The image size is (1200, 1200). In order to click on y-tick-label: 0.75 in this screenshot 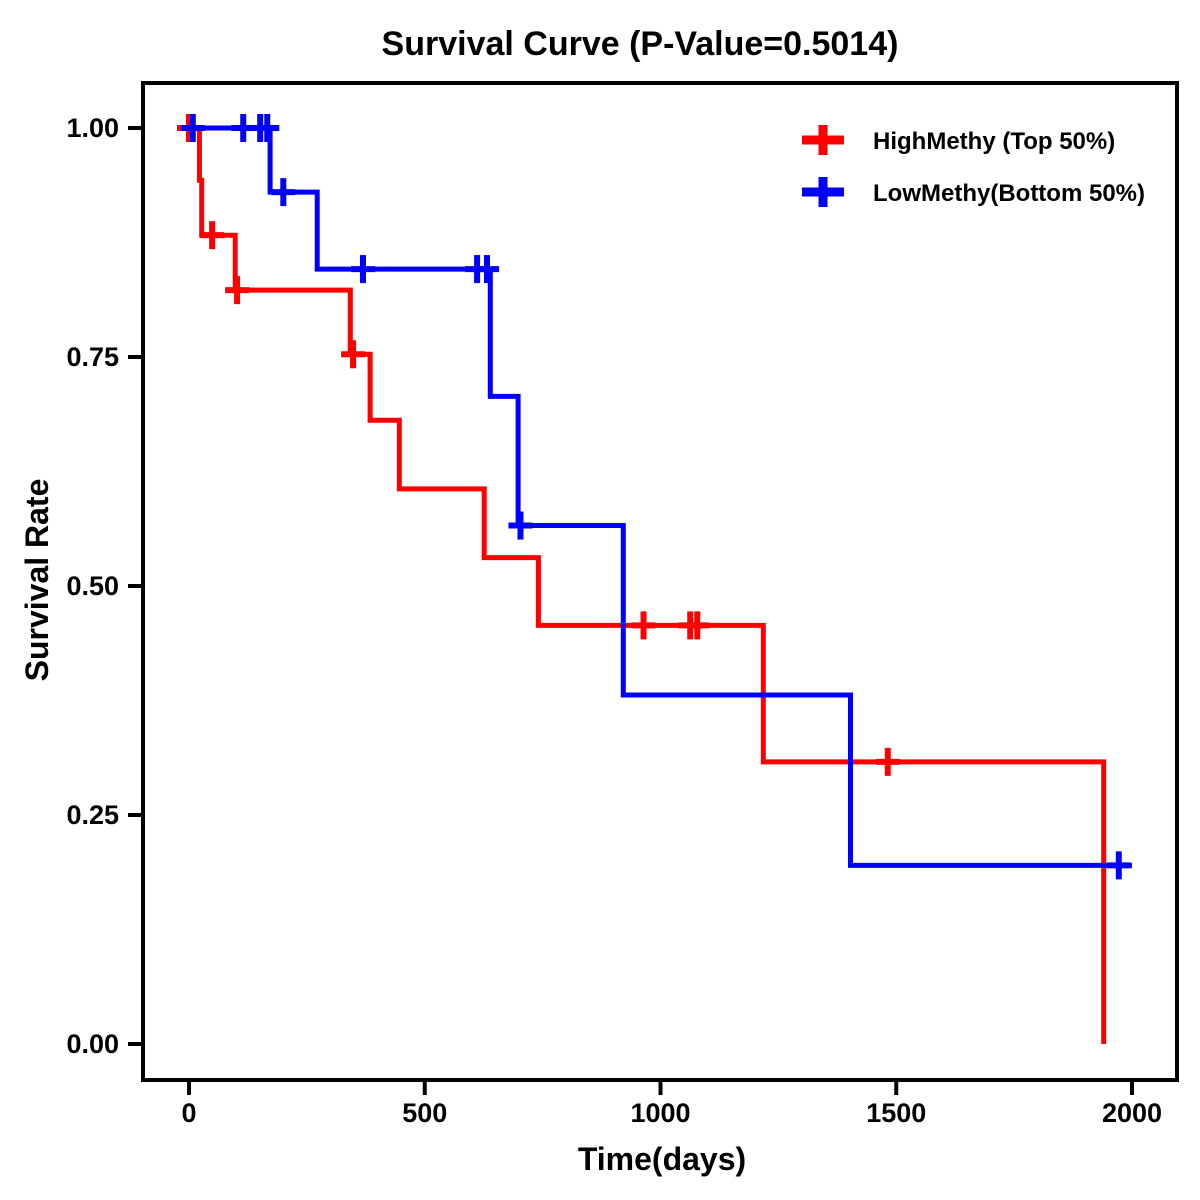, I will do `click(92, 357)`.